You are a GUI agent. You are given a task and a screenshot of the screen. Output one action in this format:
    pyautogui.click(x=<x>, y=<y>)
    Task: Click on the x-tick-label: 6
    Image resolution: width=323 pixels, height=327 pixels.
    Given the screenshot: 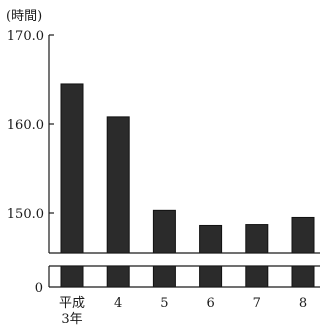 What is the action you would take?
    pyautogui.click(x=210, y=303)
    